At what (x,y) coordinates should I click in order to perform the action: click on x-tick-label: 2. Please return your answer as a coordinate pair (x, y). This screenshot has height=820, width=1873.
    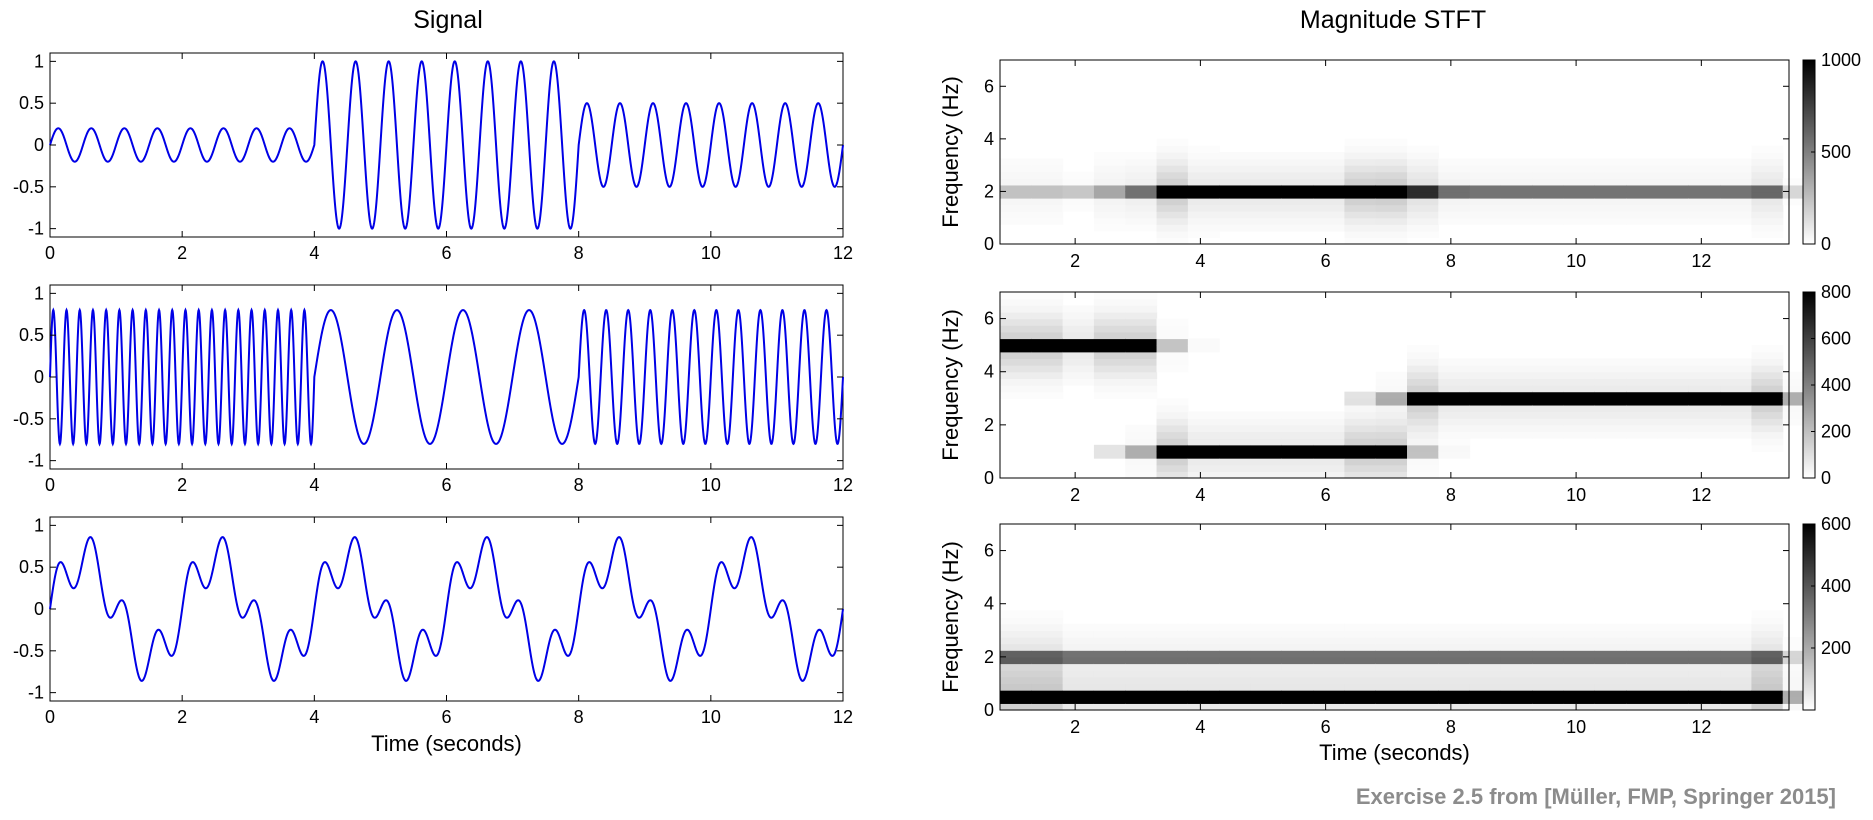
    Looking at the image, I should click on (182, 717).